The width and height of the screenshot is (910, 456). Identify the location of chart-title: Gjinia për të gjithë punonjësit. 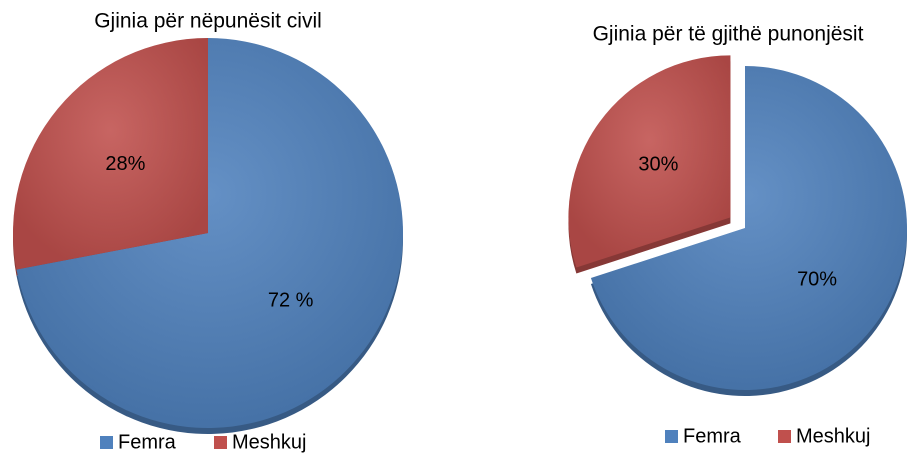
(728, 34).